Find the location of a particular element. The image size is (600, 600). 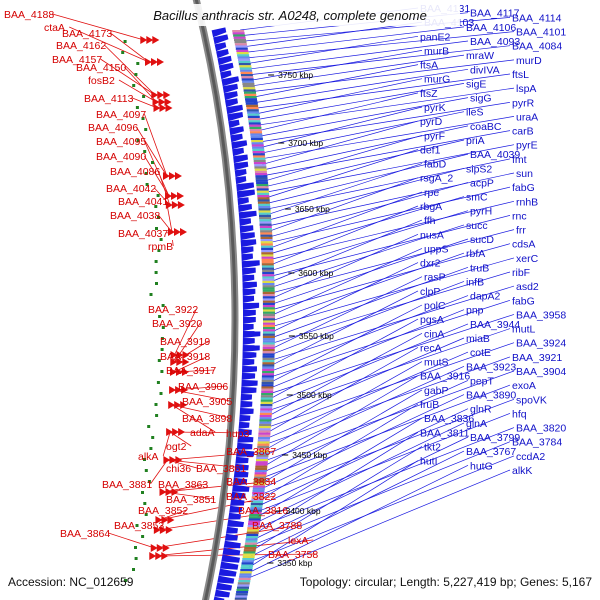

gene-label-reverse: BAA_3924 is located at coordinates (541, 344).